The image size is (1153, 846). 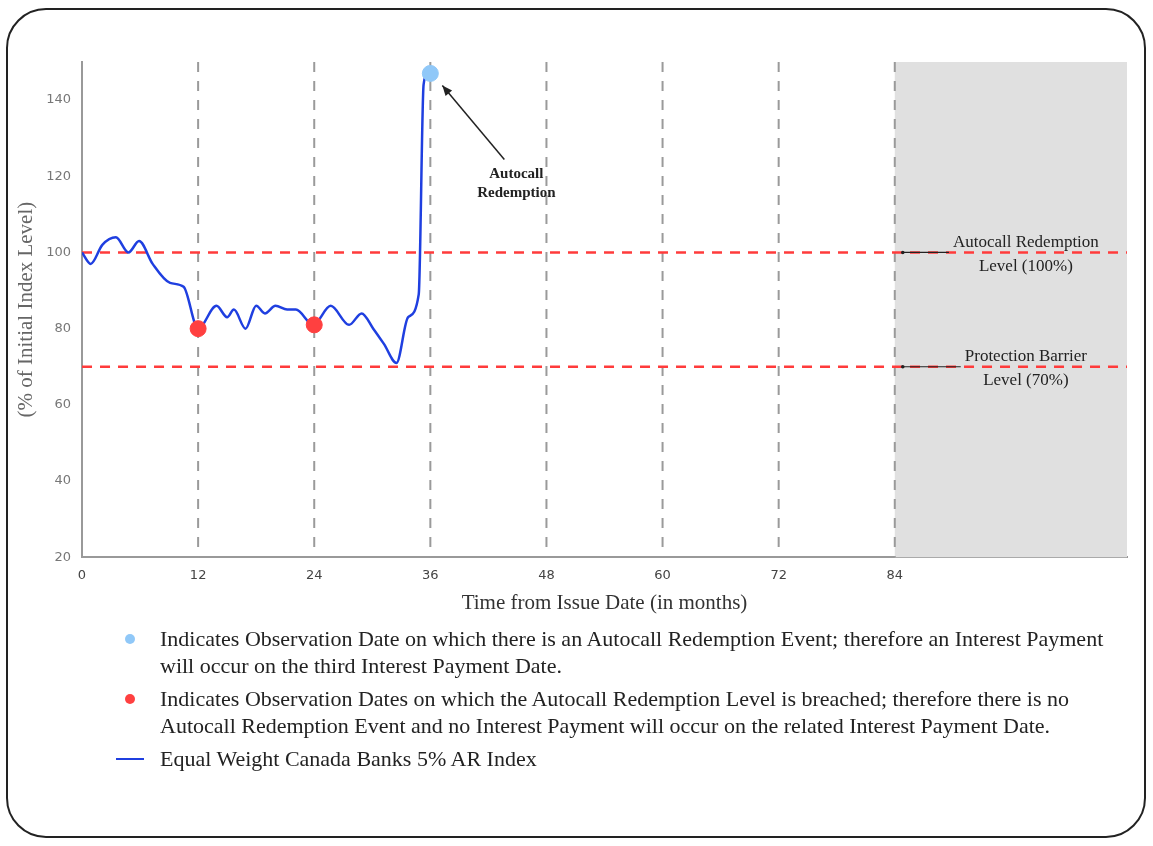 I want to click on y-tick-label: 120, so click(x=59, y=175).